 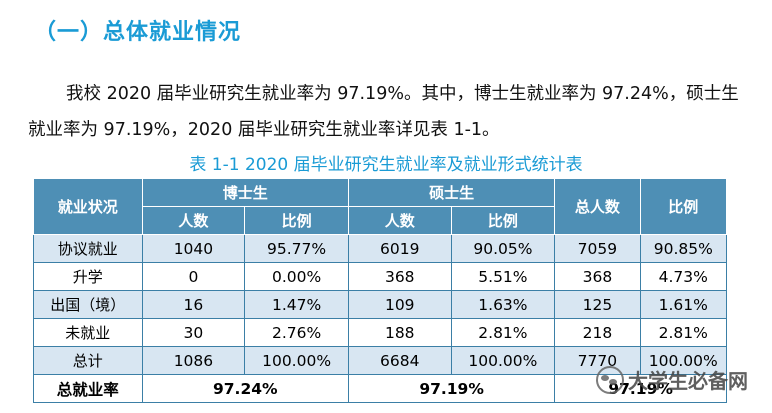 I want to click on table-caption: 表 1-1 2020 届毕业研究生就业率及就业形式统计表, so click(x=386, y=165).